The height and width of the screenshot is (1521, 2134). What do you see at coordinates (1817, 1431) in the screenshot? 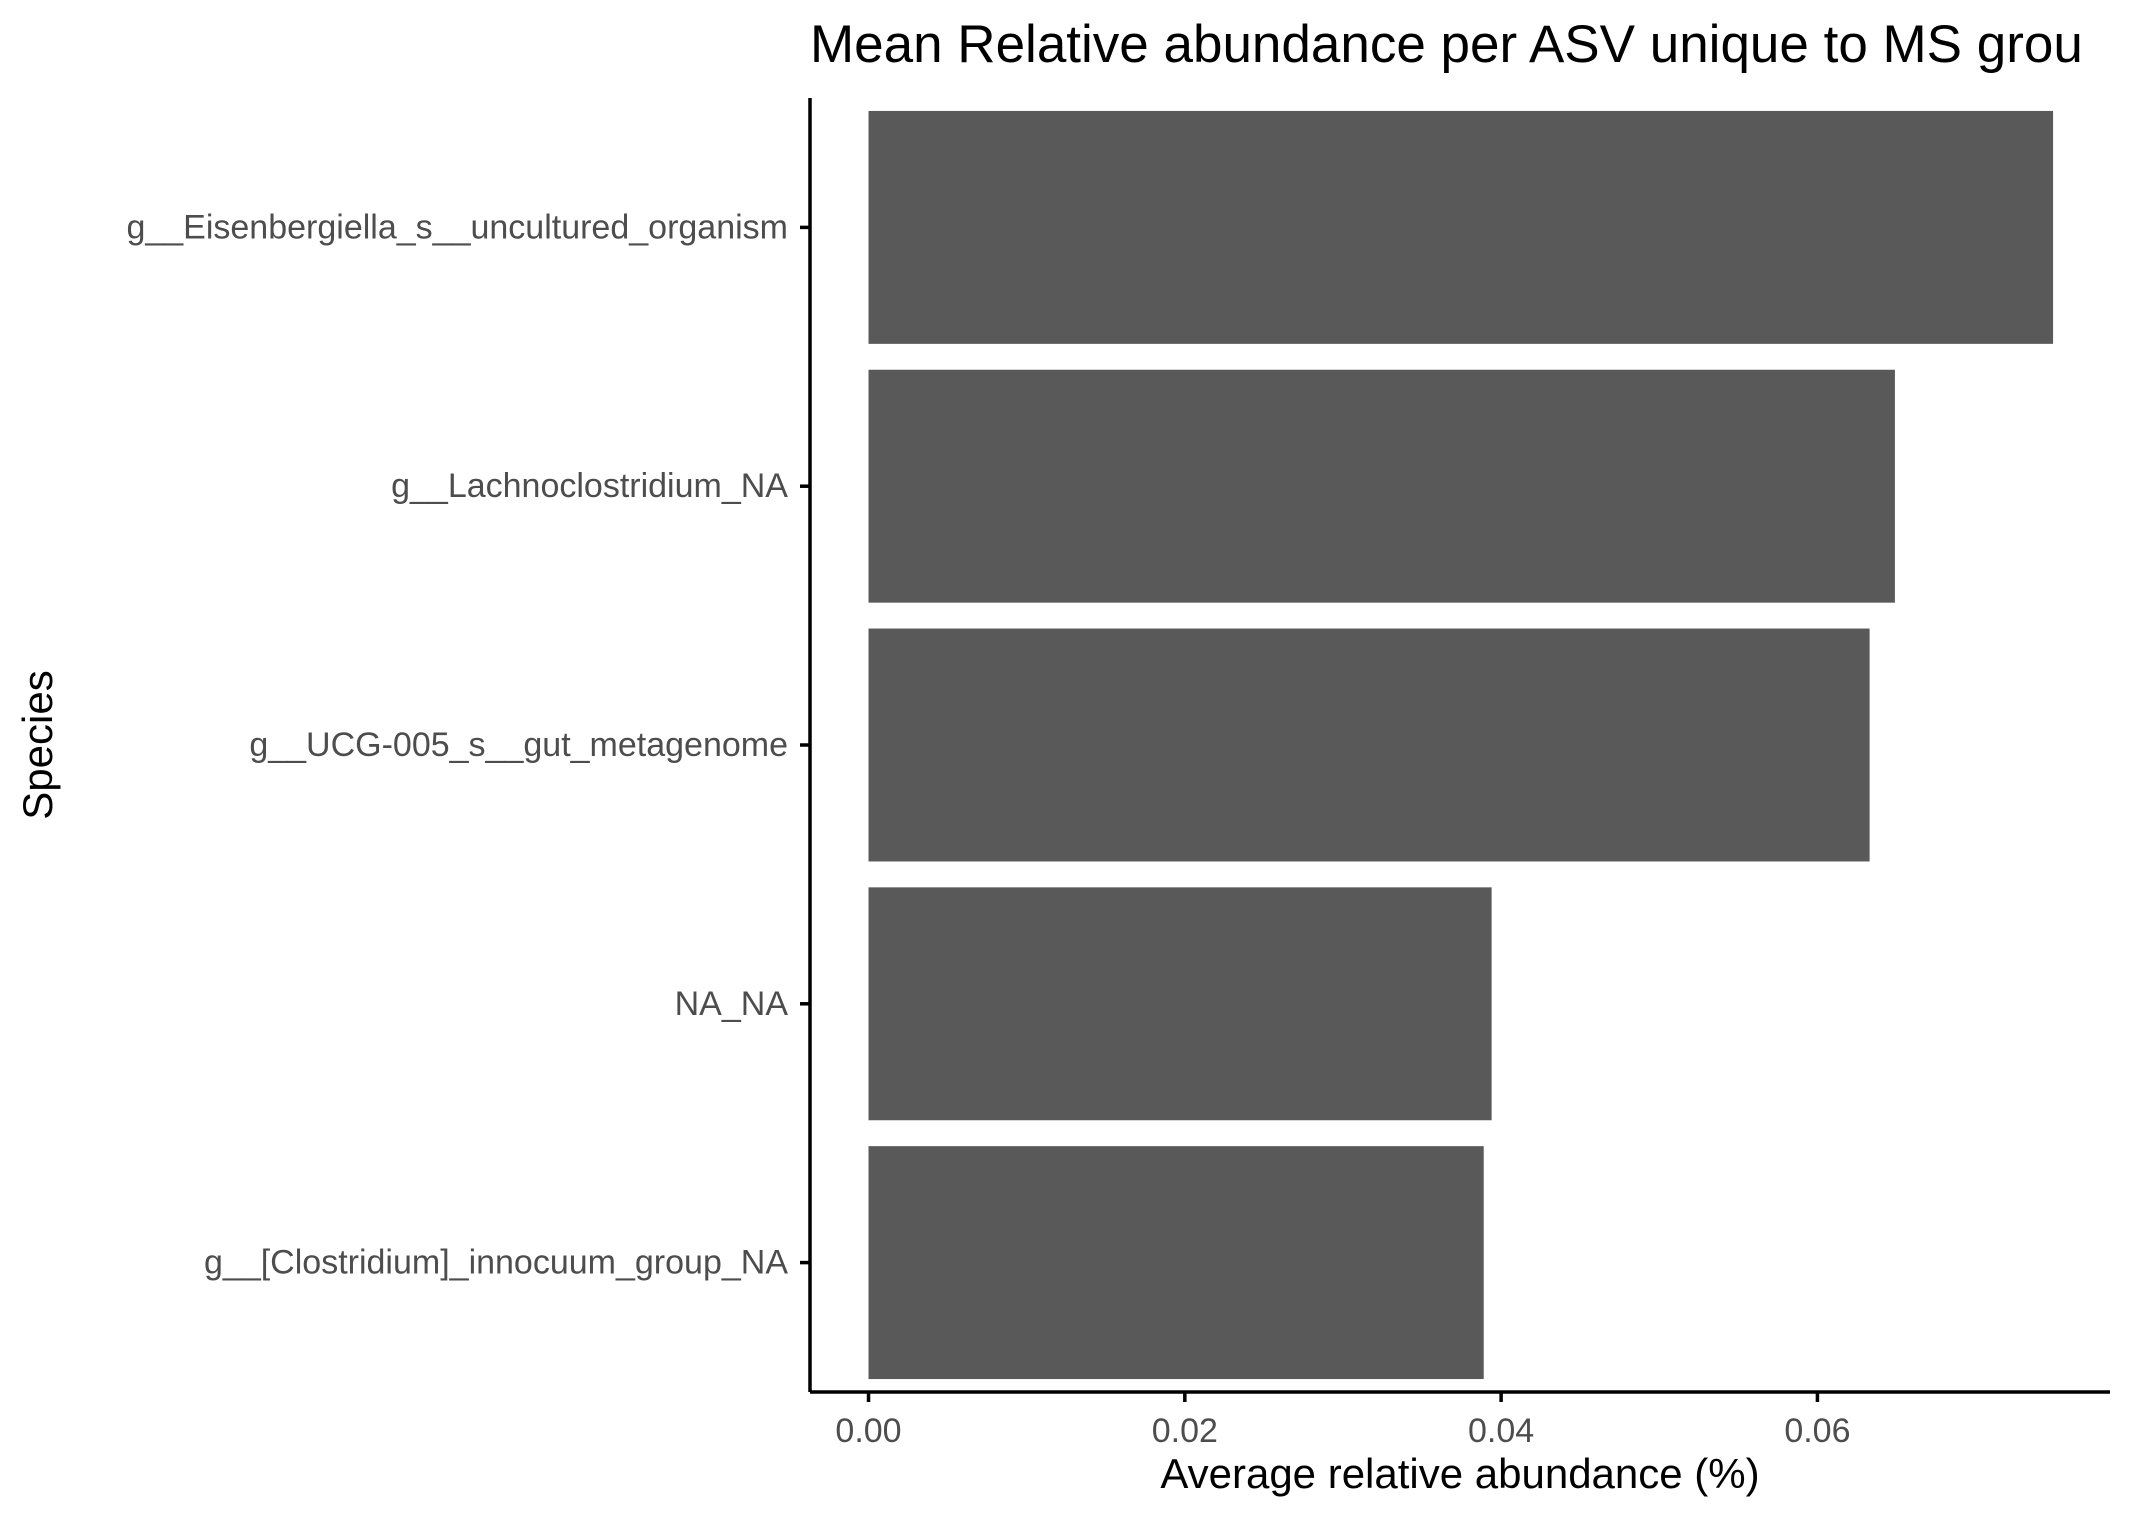
I see `x-tick-label: 0.06` at bounding box center [1817, 1431].